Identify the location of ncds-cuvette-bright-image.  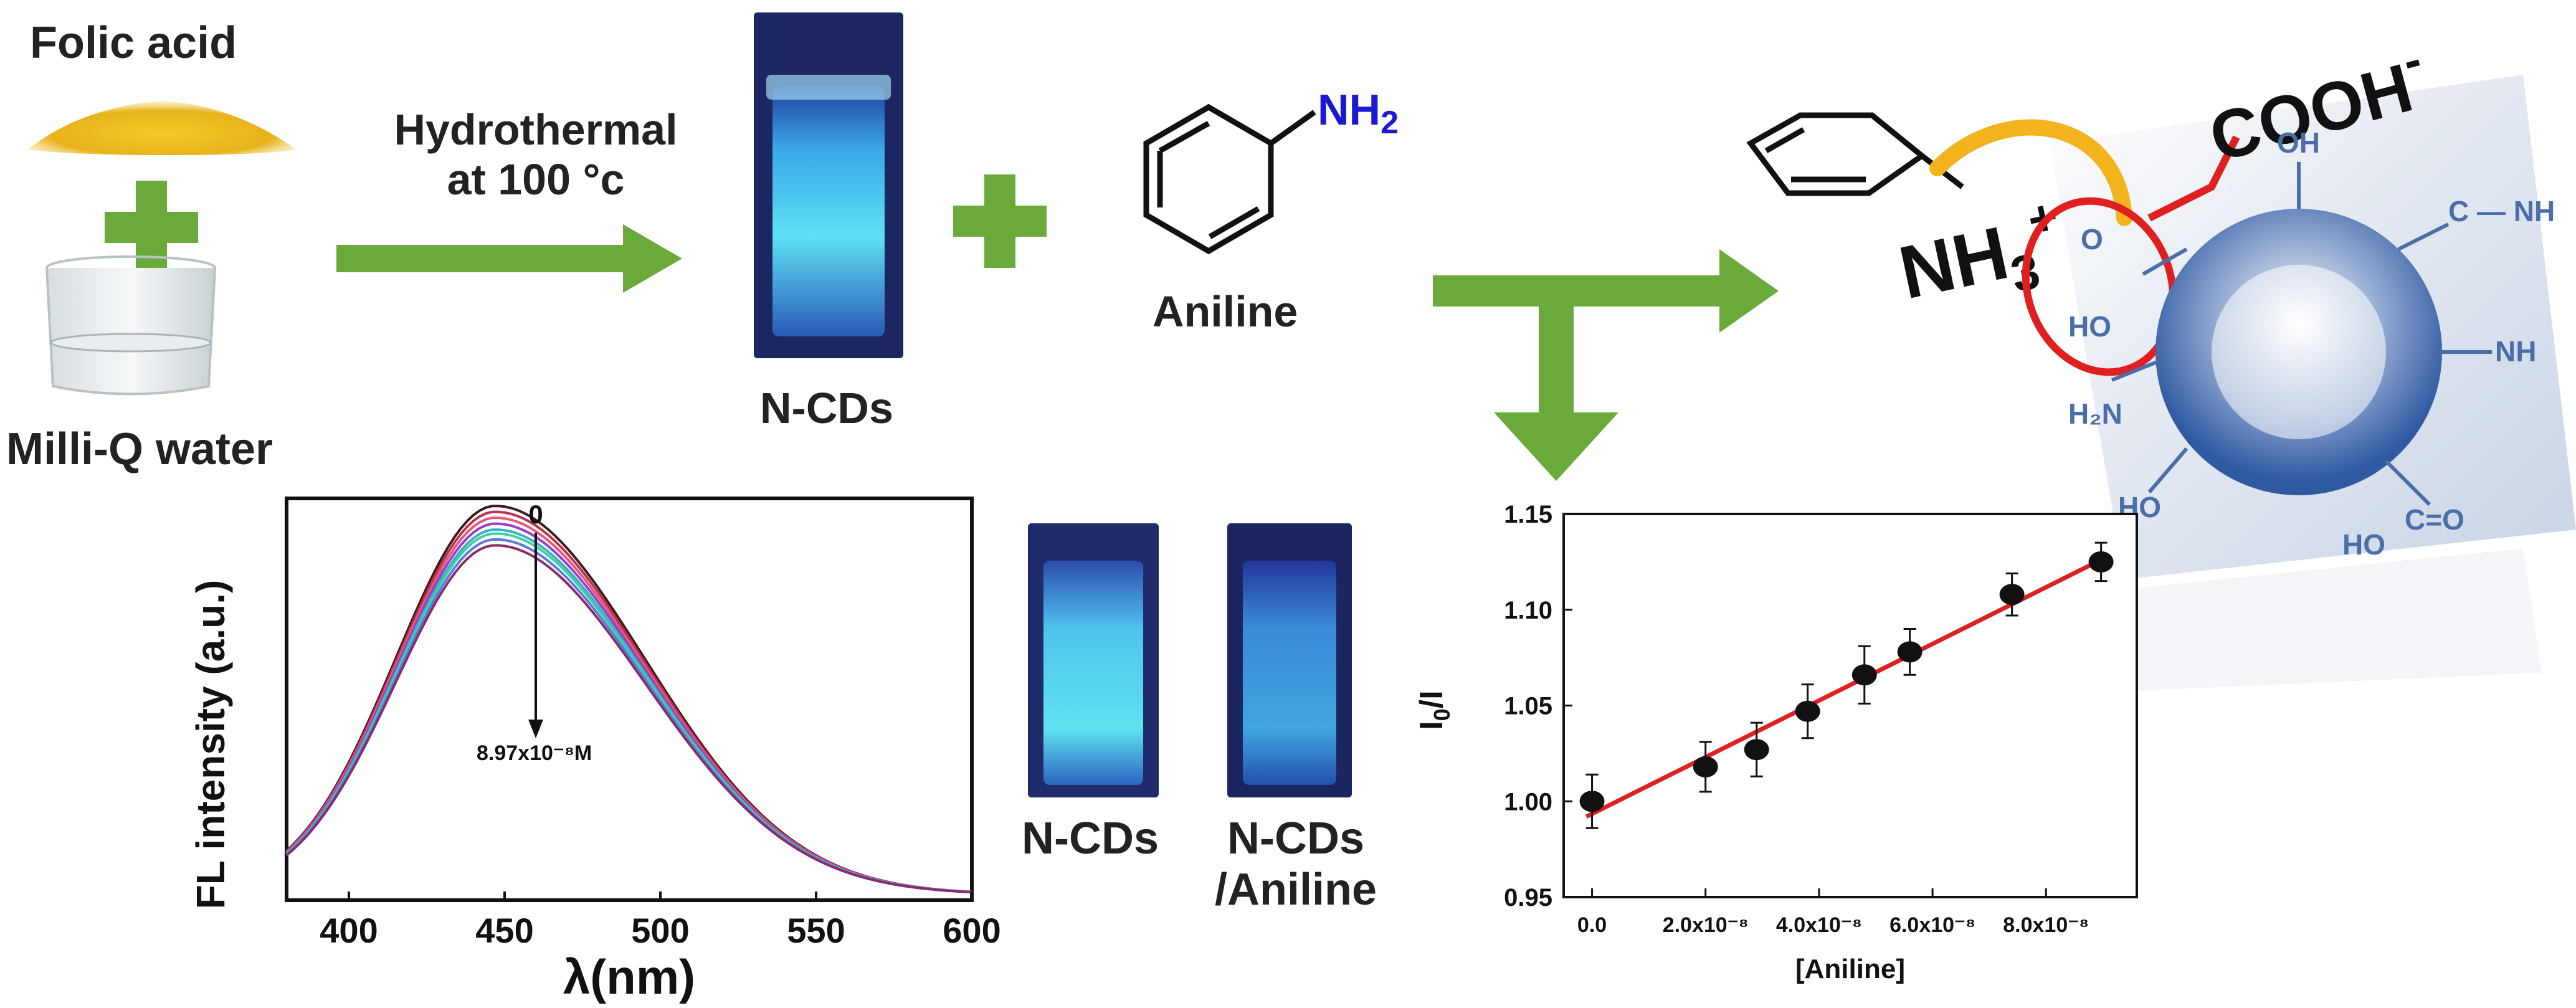
(1093, 660).